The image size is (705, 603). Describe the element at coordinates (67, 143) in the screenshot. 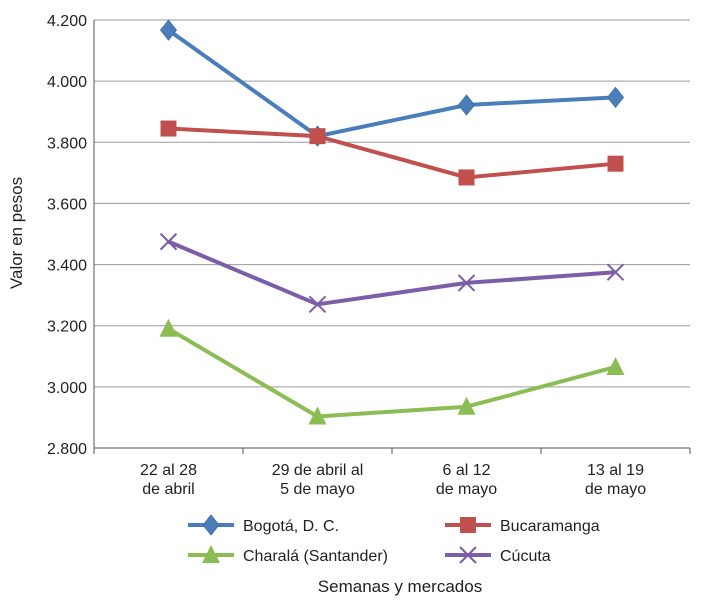

I see `y-tick-label: 3.800` at that location.